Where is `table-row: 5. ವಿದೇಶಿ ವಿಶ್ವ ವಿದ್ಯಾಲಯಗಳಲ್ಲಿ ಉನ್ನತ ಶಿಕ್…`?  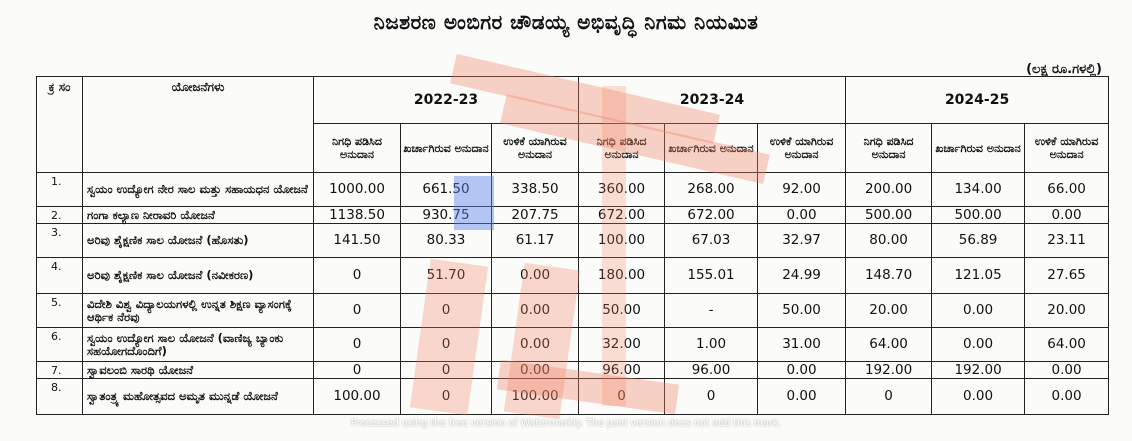 table-row: 5. ವಿದೇಶಿ ವಿಶ್ವ ವಿದ್ಯಾಲಯಗಳಲ್ಲಿ ಉನ್ನತ ಶಿಕ್… is located at coordinates (573, 310).